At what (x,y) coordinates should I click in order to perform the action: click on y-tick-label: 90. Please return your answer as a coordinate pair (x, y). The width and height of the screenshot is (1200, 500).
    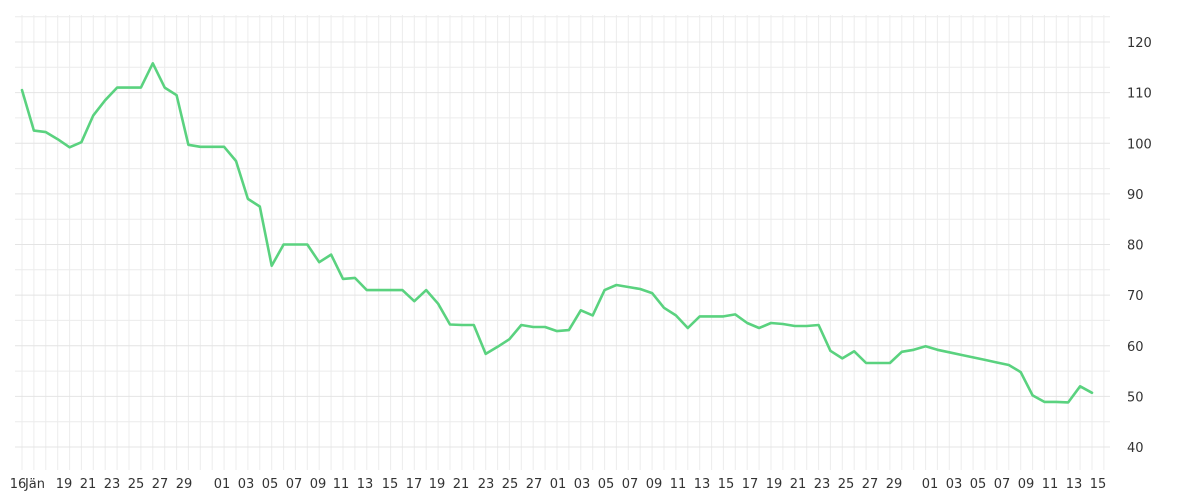
    Looking at the image, I should click on (1135, 195).